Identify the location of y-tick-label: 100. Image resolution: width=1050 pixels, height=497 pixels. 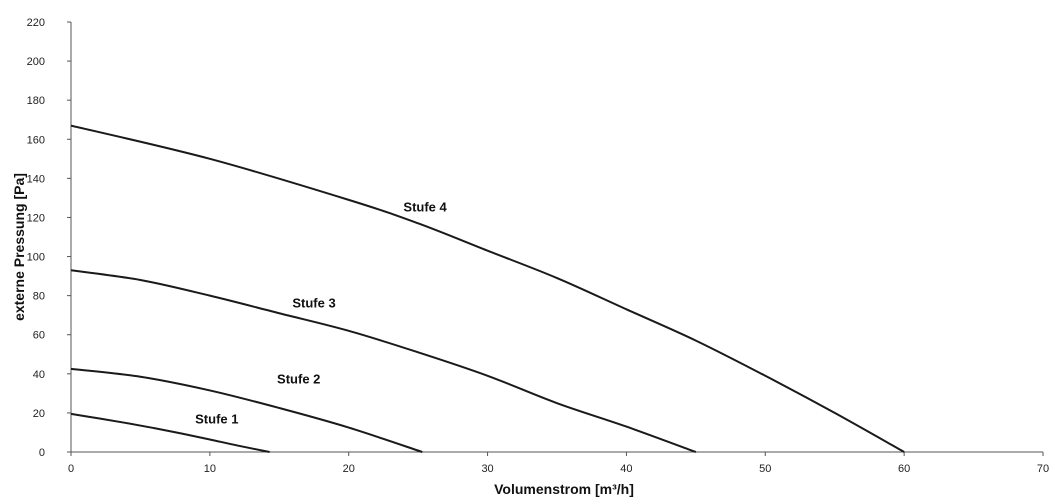
(36, 258).